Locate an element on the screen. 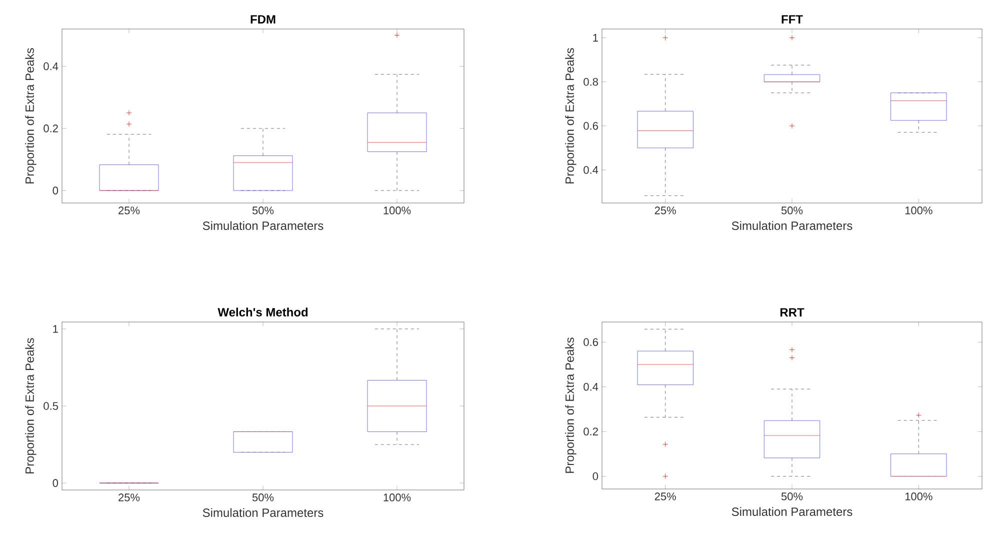 Image resolution: width=987 pixels, height=545 pixels. y-tick-label: 0.5 is located at coordinates (51, 406).